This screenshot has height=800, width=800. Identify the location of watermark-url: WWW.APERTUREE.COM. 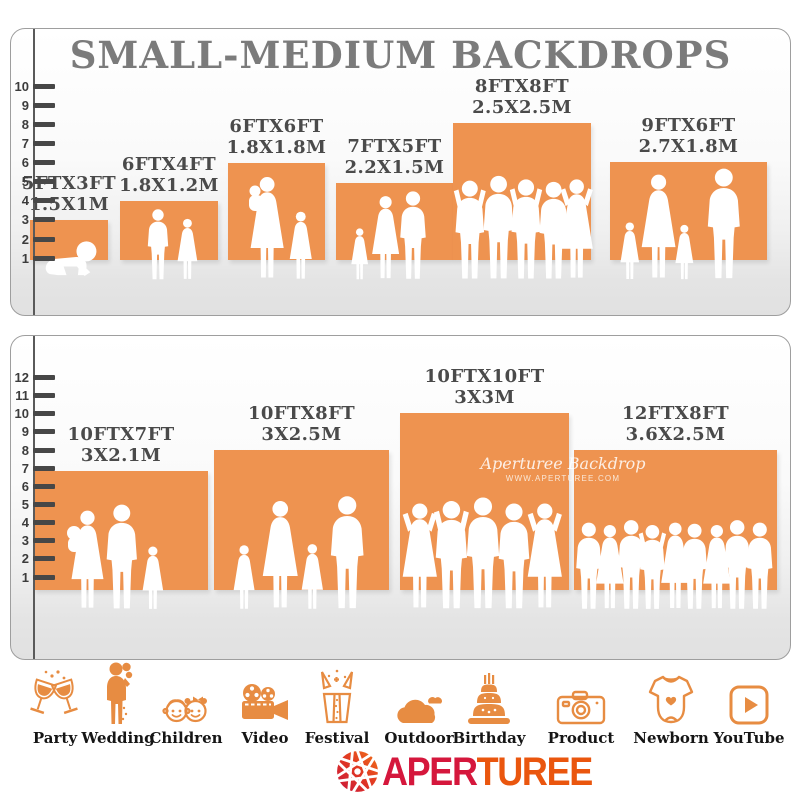
(563, 478).